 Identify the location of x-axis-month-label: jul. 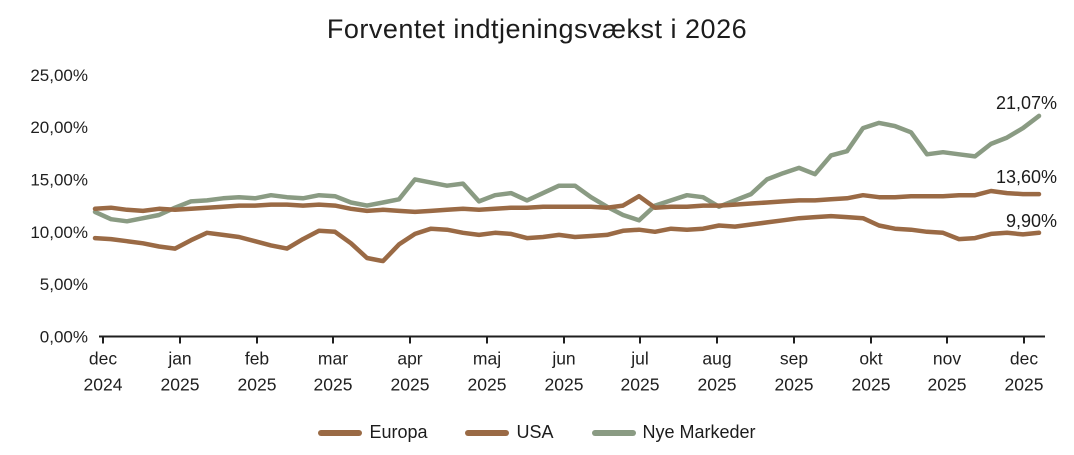
(639, 359).